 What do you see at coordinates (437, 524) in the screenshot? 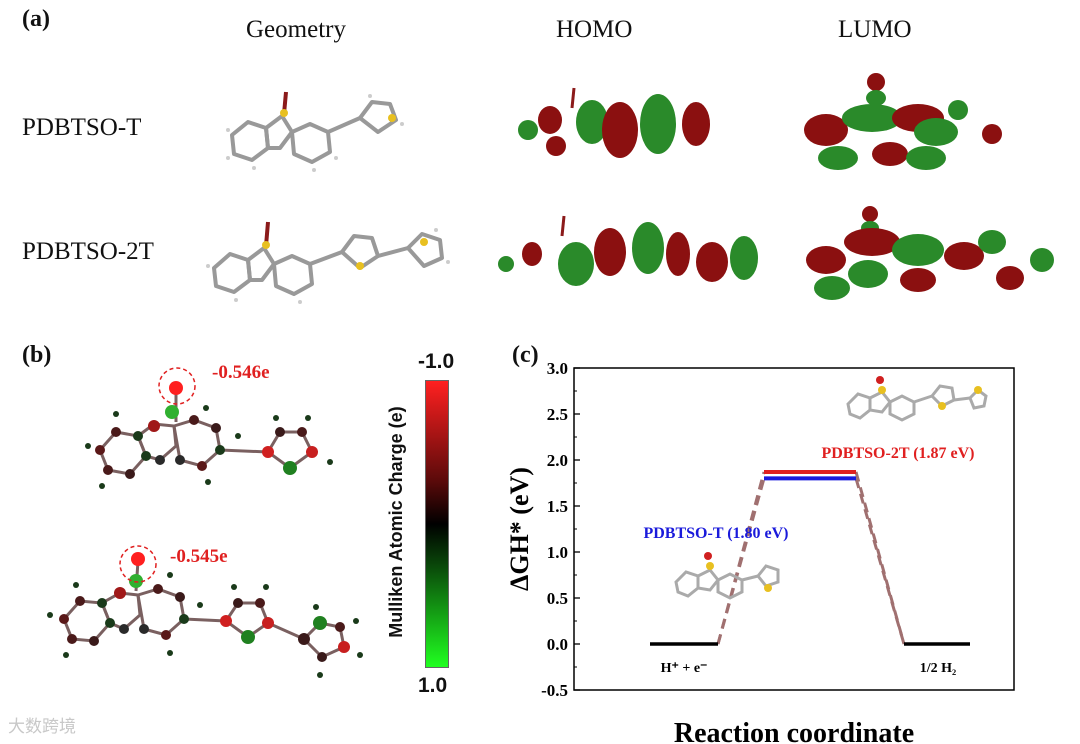
I see `colorbar` at bounding box center [437, 524].